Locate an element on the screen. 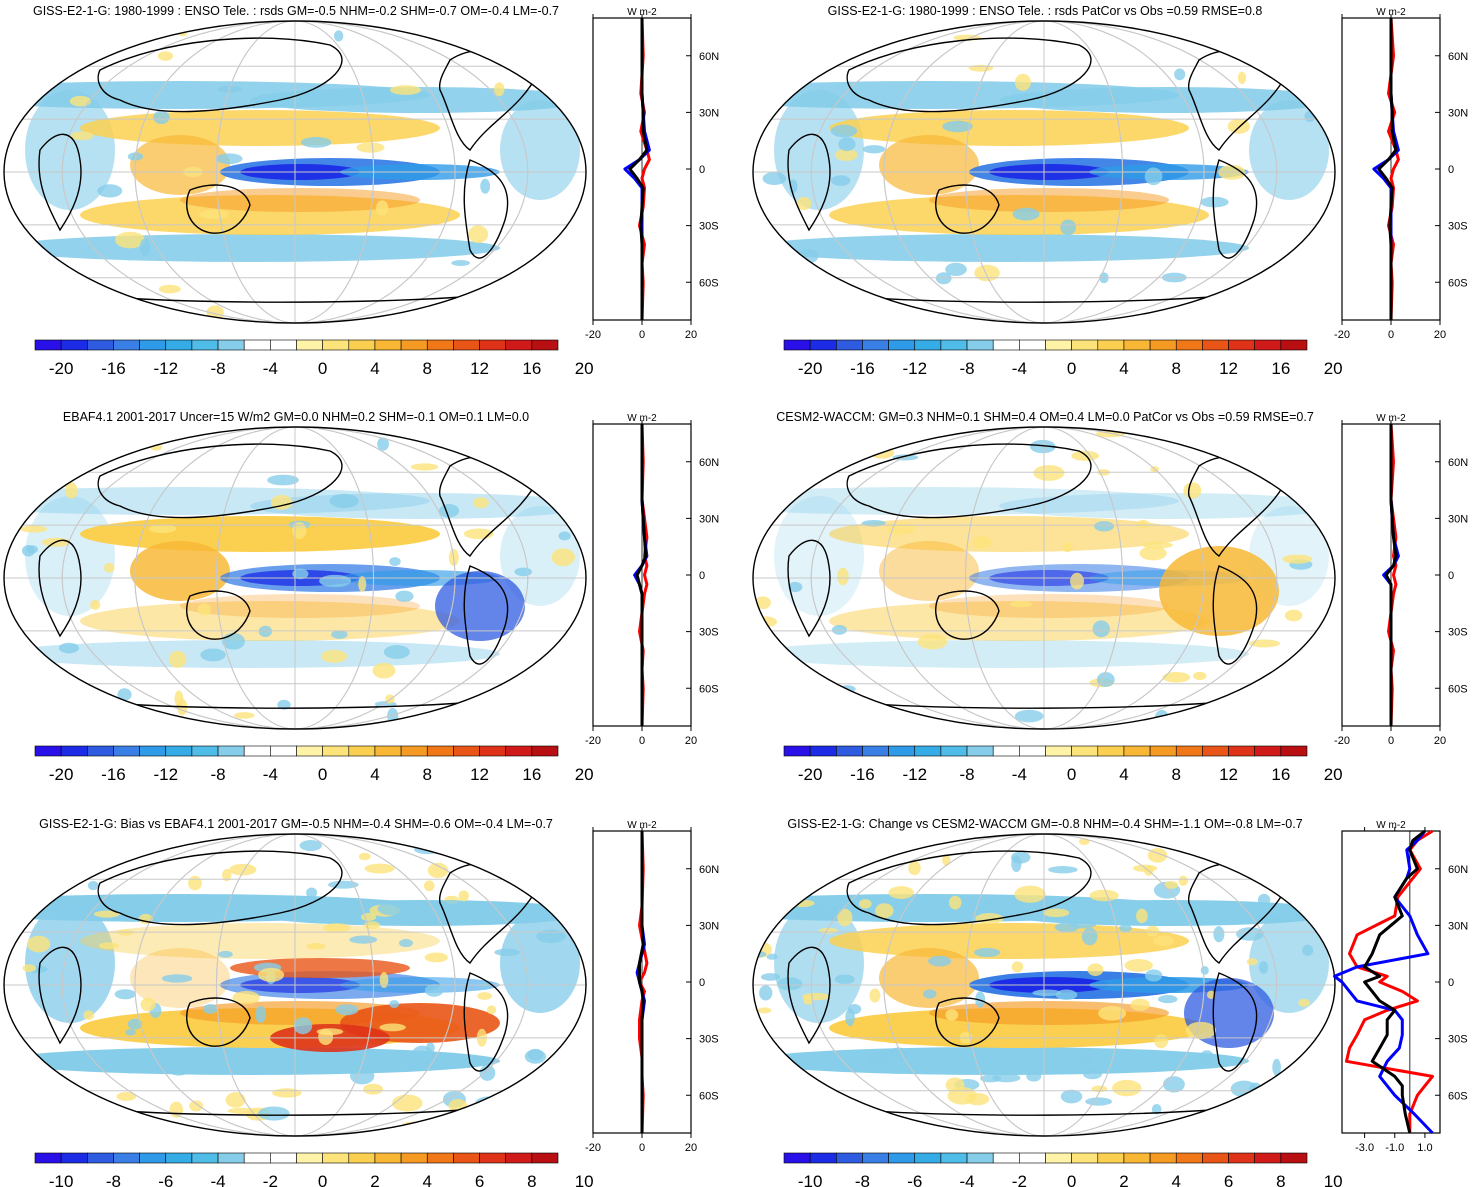  profile-lat-tick-label: 30S is located at coordinates (709, 227).